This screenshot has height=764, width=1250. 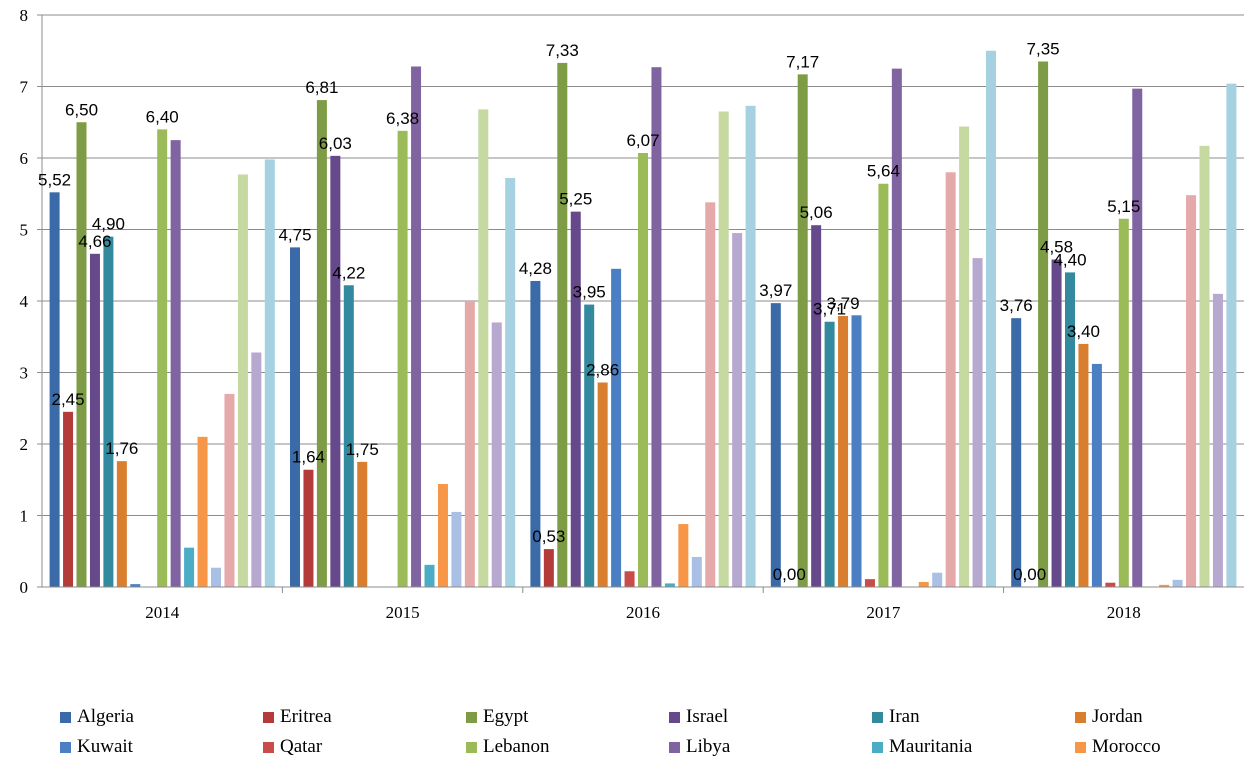 What do you see at coordinates (24, 587) in the screenshot?
I see `y-tick-label: 0` at bounding box center [24, 587].